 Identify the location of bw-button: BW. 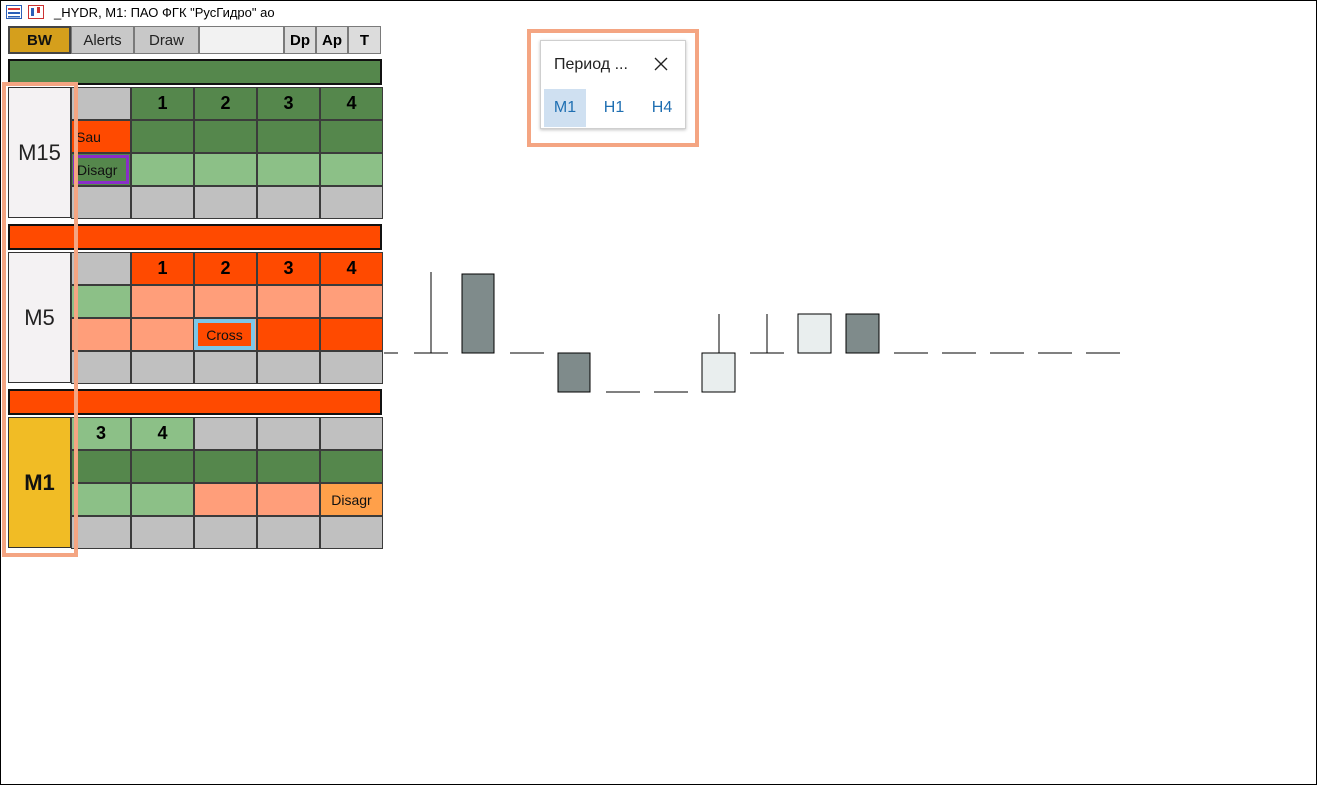
(39, 40).